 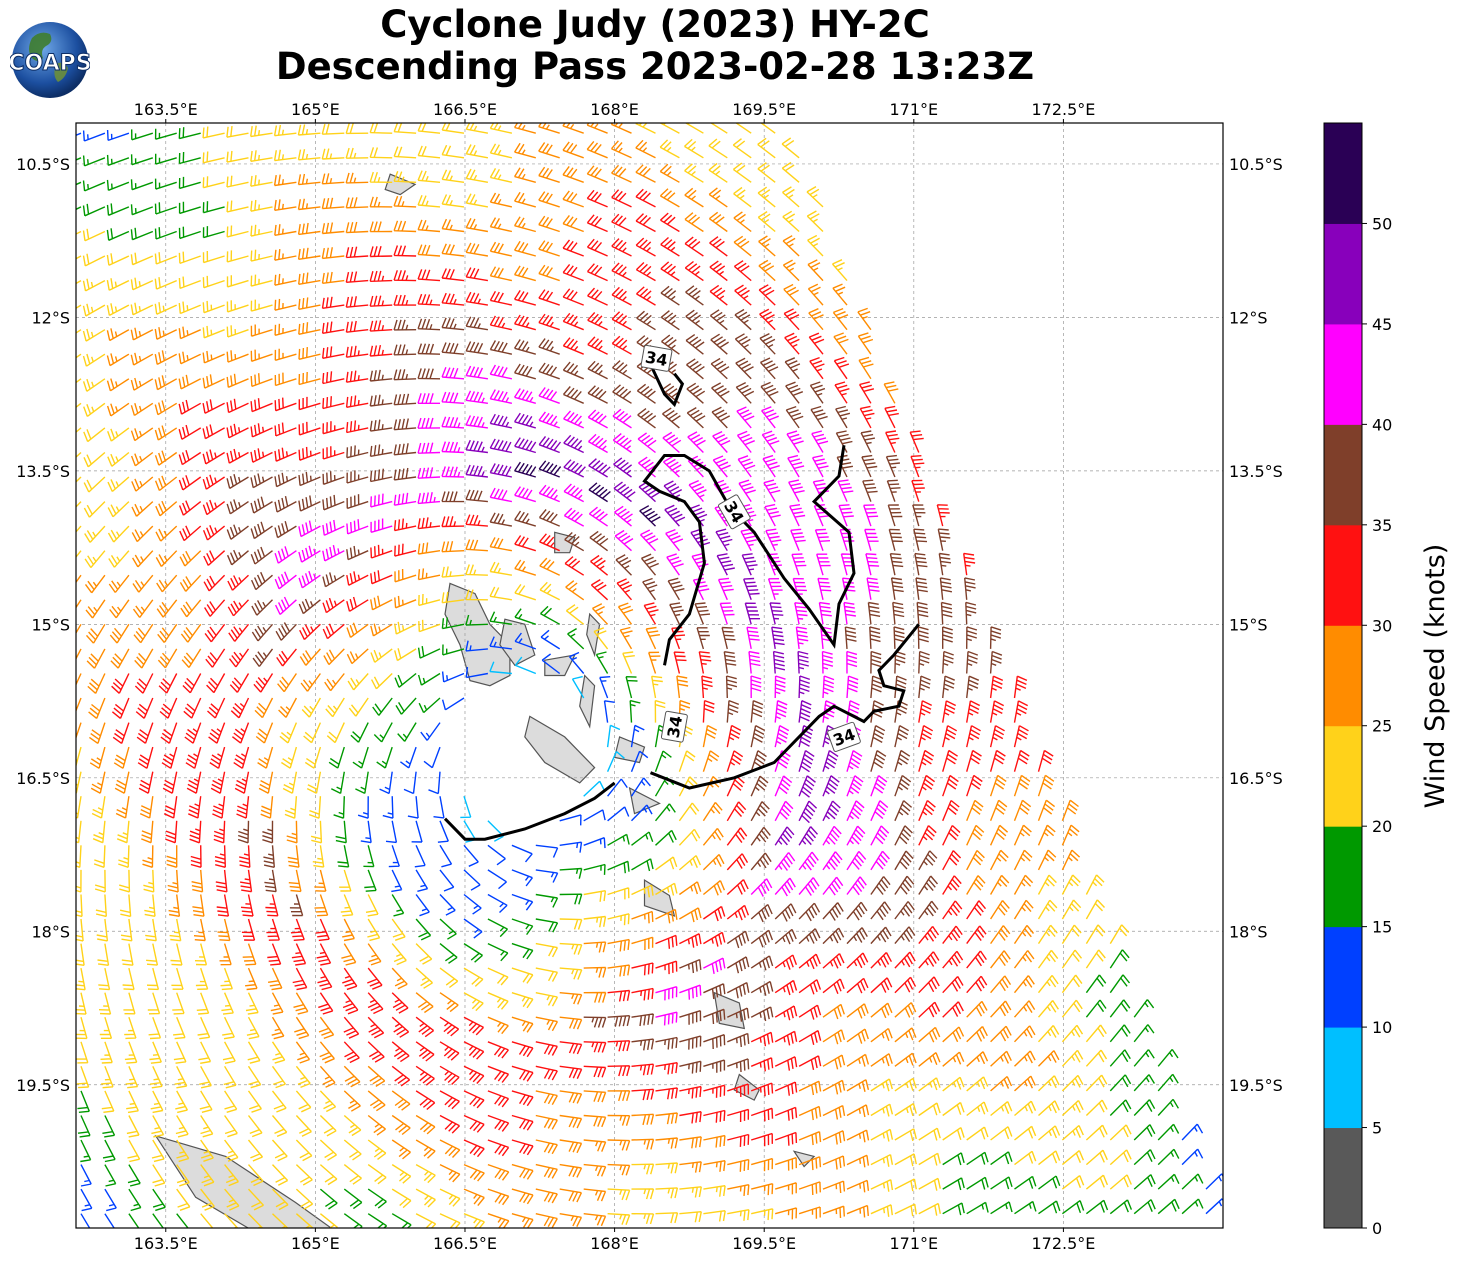 What do you see at coordinates (1382, 826) in the screenshot?
I see `colorbar-tick-label: 20` at bounding box center [1382, 826].